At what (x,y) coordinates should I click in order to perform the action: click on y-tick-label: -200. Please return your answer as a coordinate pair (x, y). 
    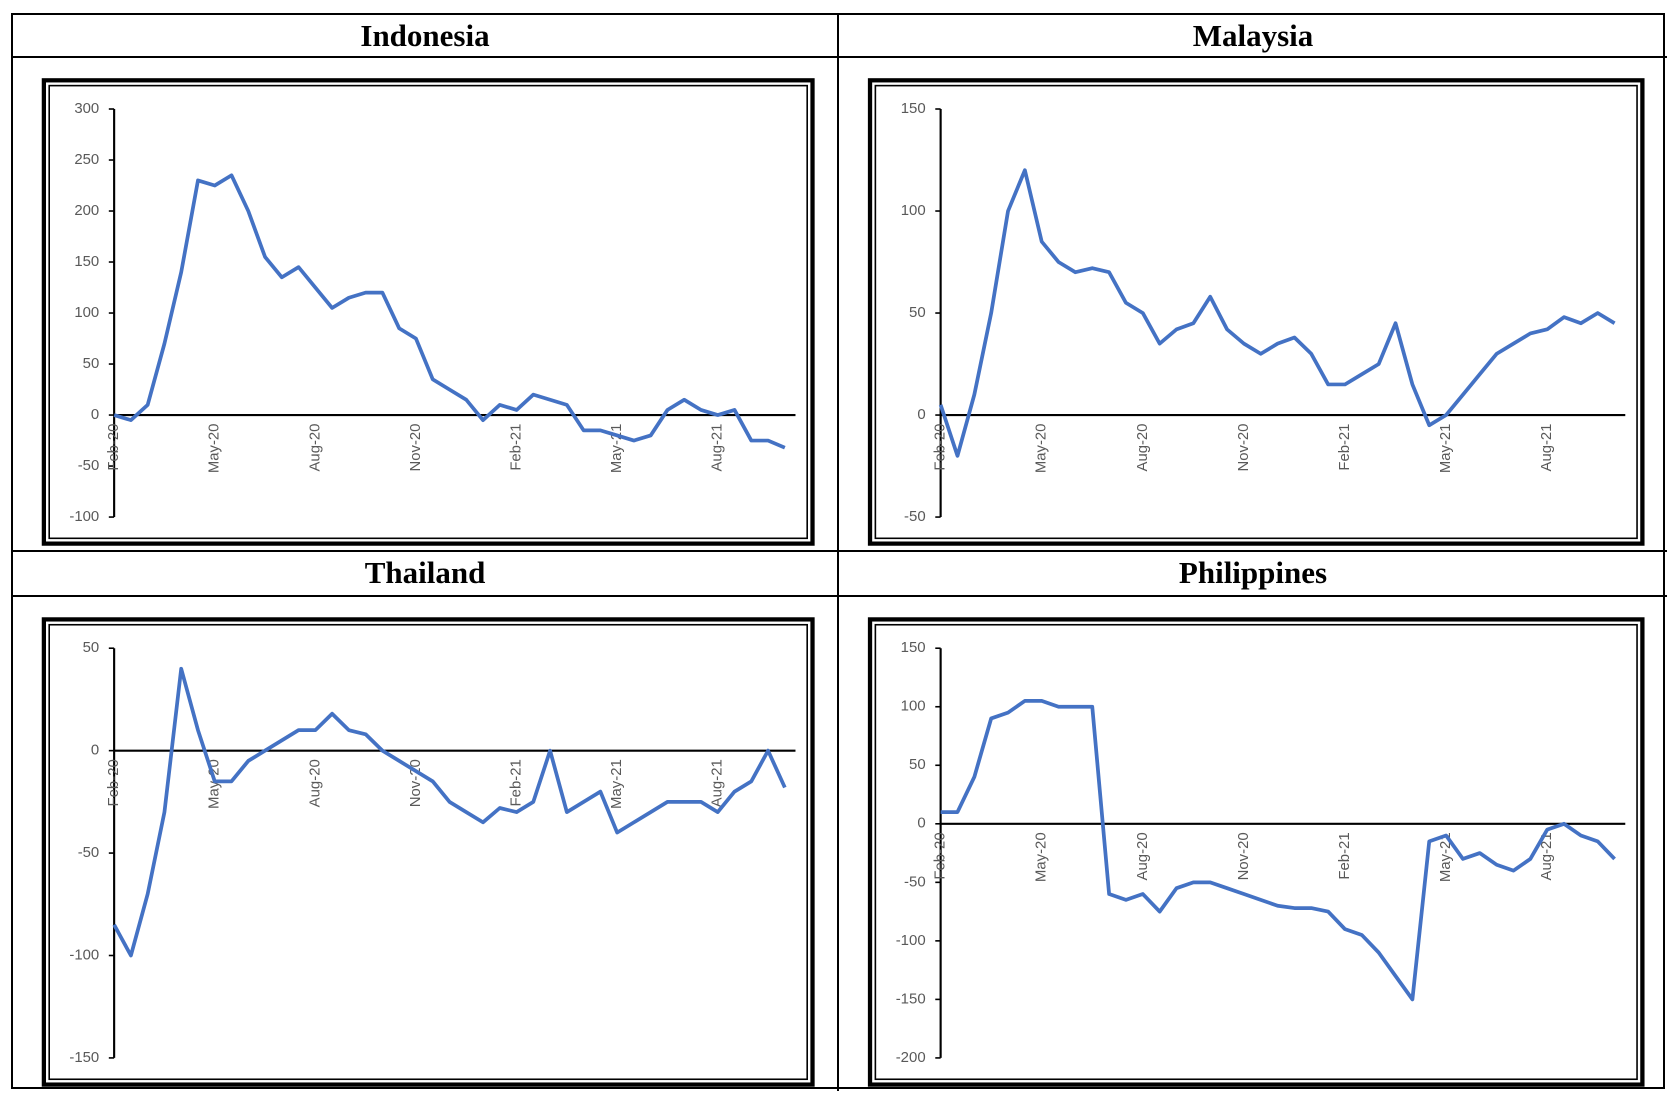
    Looking at the image, I should click on (911, 1057).